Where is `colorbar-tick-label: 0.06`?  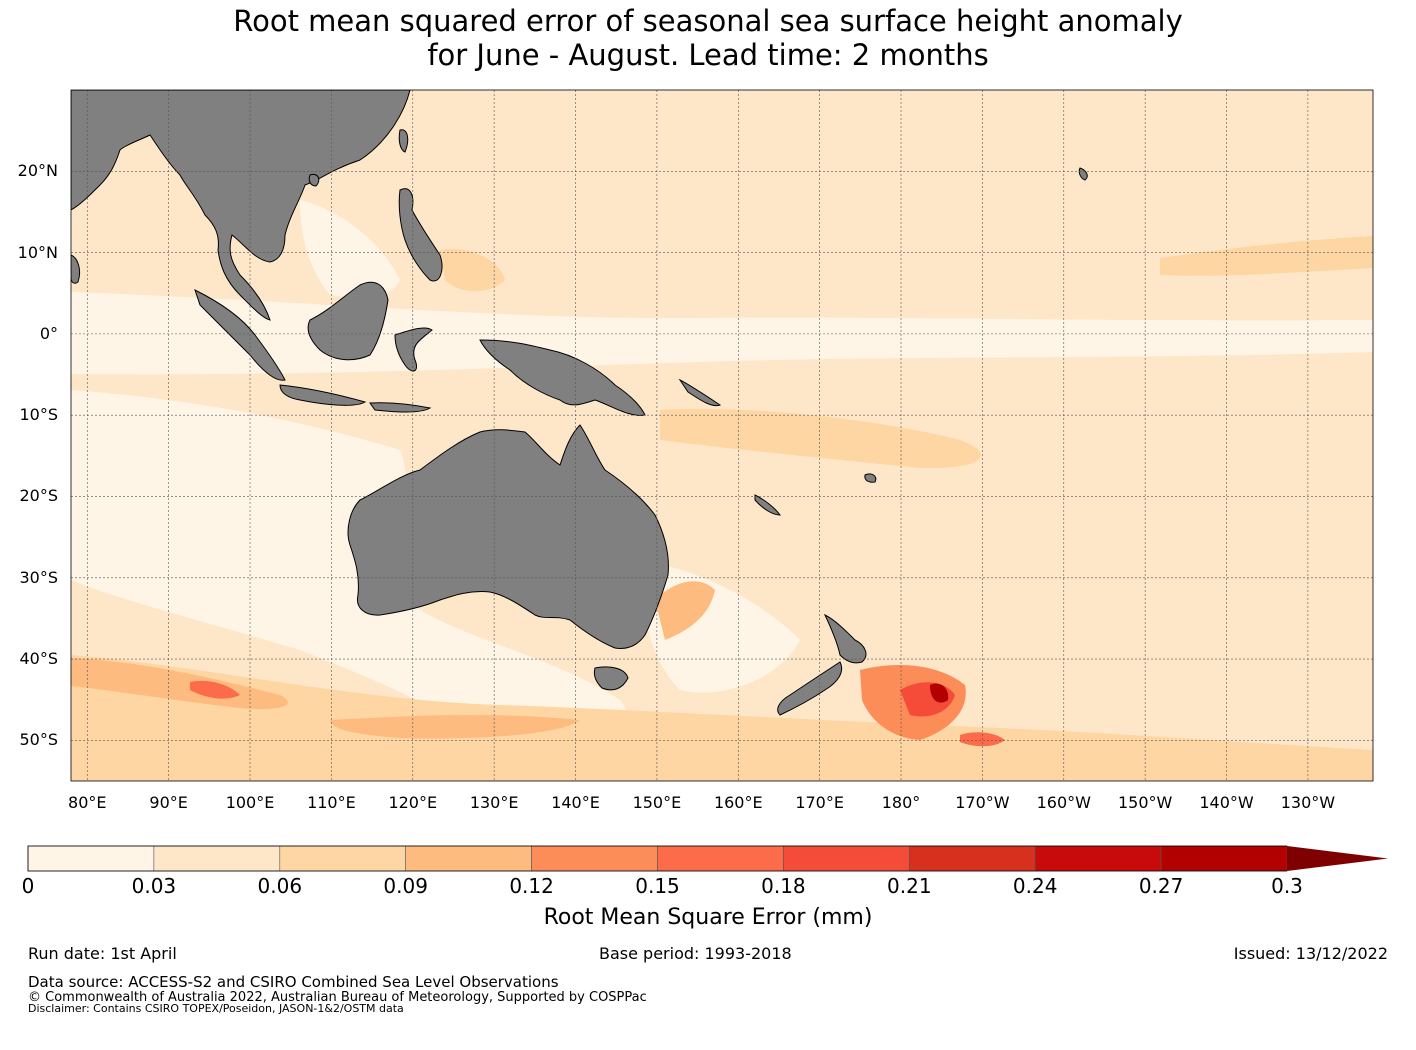
colorbar-tick-label: 0.06 is located at coordinates (280, 886).